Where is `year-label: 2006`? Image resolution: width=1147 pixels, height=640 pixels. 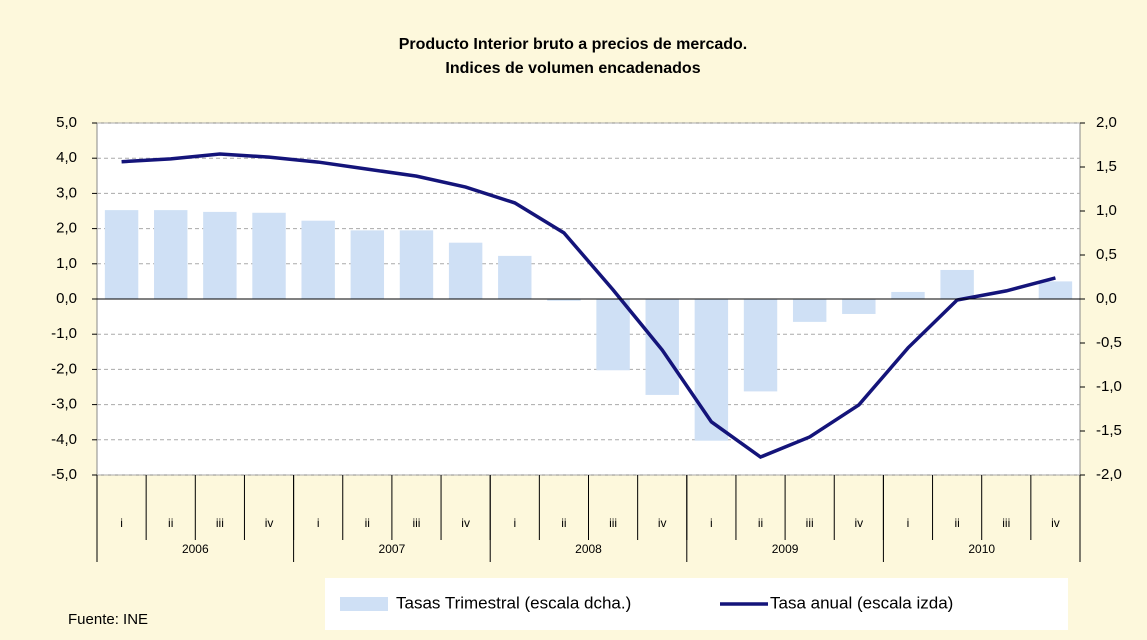
year-label: 2006 is located at coordinates (195, 549).